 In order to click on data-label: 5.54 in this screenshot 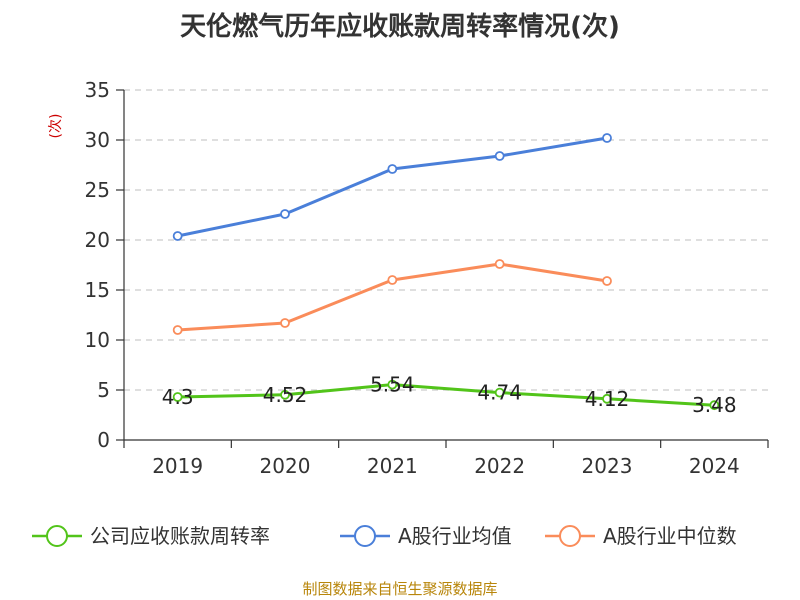, I will do `click(392, 385)`.